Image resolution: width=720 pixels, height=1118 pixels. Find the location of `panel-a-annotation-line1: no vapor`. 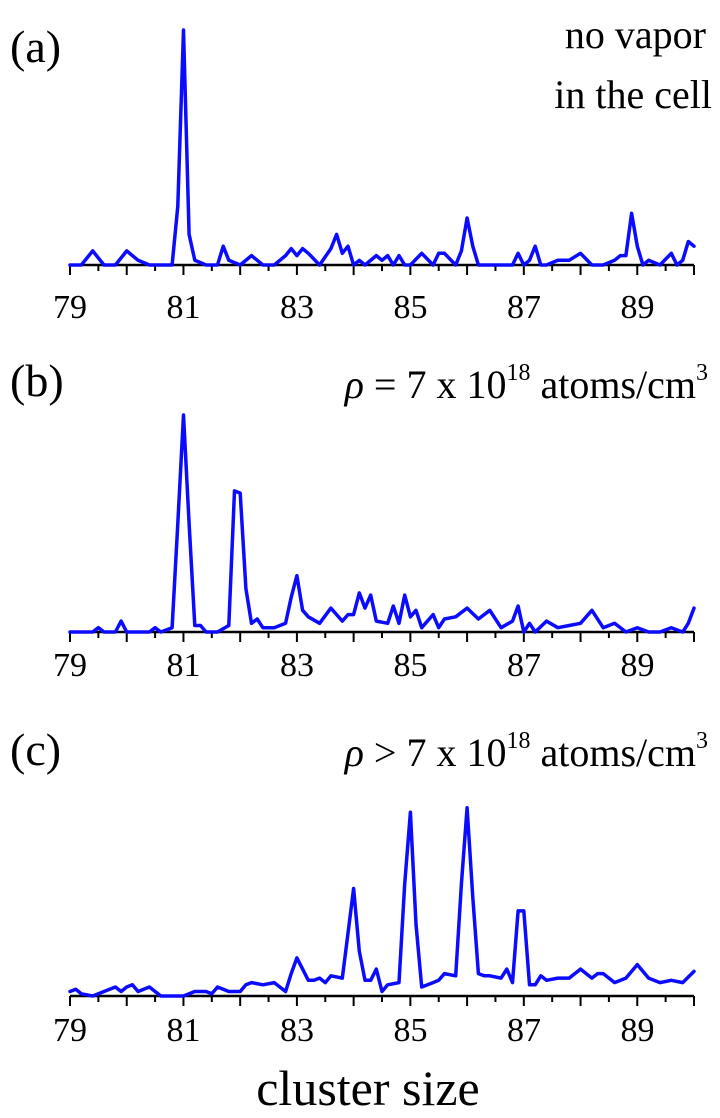

panel-a-annotation-line1: no vapor is located at coordinates (635, 34).